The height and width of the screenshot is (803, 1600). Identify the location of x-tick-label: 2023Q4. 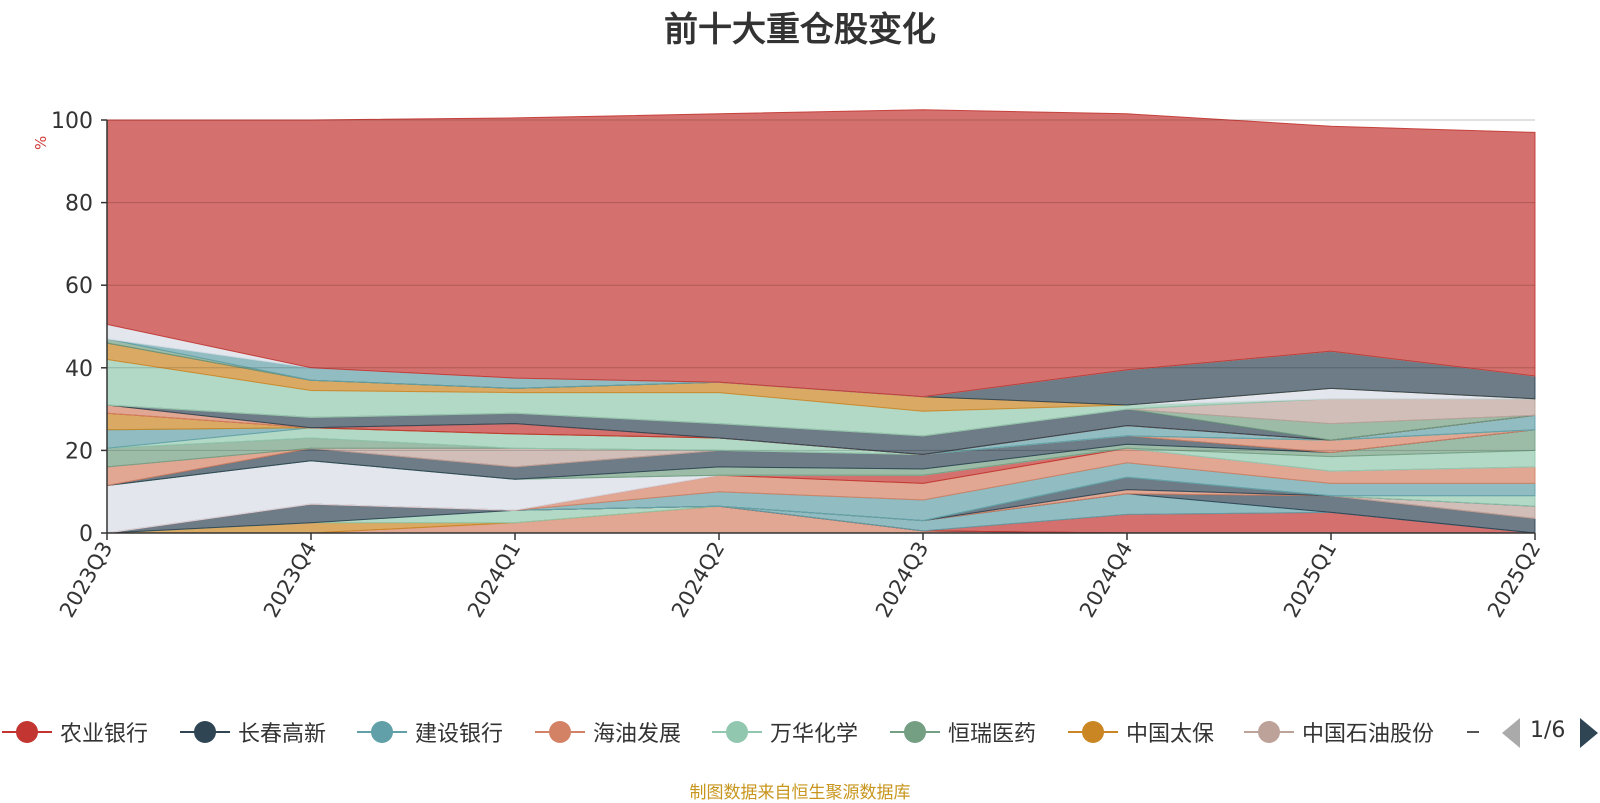
(290, 580).